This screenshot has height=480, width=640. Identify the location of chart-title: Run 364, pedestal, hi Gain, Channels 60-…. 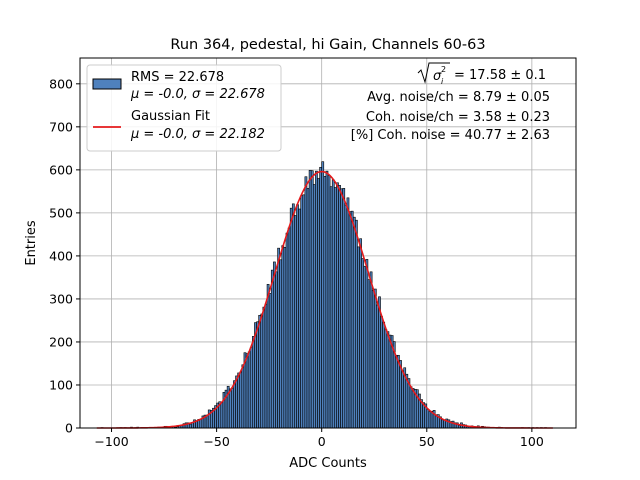
(327, 45).